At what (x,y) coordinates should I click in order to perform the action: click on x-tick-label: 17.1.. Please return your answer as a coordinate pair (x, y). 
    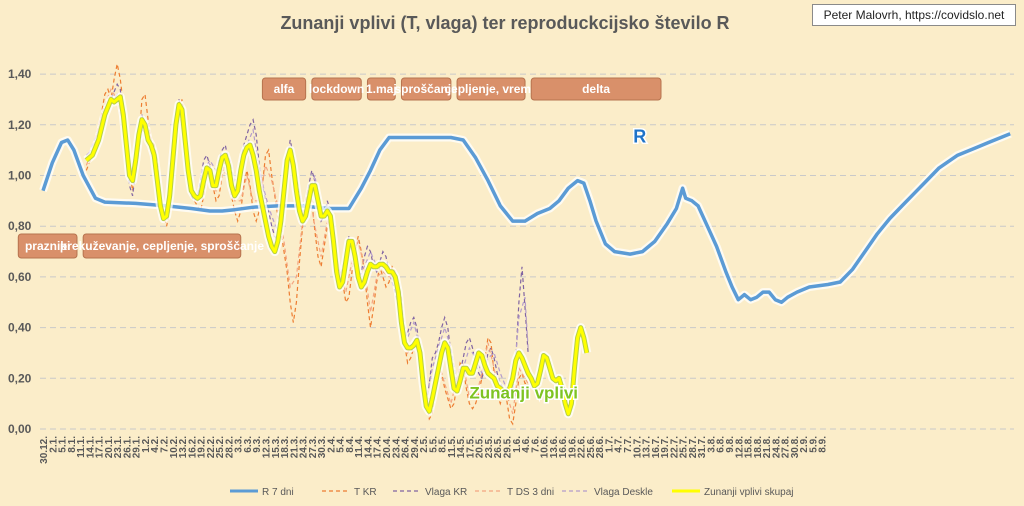
    Looking at the image, I should click on (100, 447).